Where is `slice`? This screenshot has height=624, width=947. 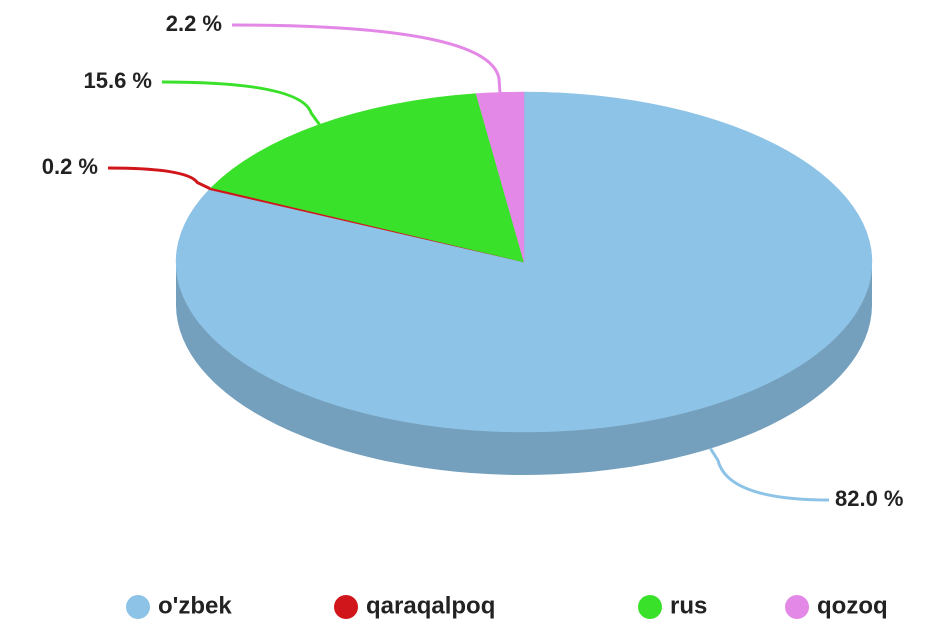 slice is located at coordinates (500, 177).